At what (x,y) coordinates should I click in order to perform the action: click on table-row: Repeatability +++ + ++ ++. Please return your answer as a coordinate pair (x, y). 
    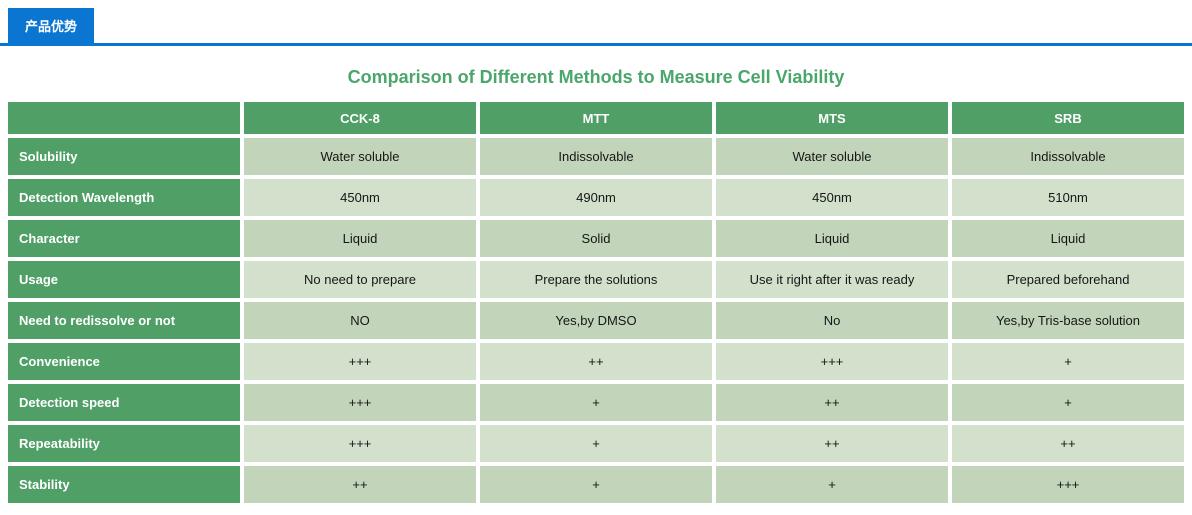
    Looking at the image, I should click on (596, 443).